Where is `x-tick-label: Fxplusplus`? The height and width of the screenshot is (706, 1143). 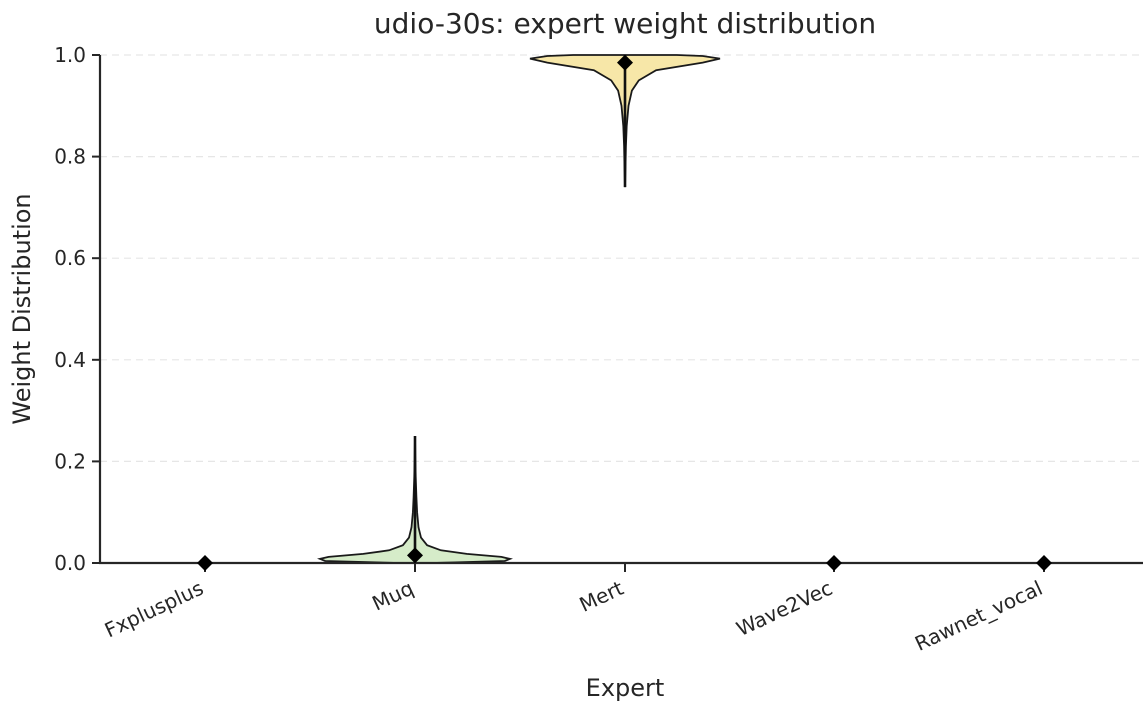 x-tick-label: Fxplusplus is located at coordinates (154, 609).